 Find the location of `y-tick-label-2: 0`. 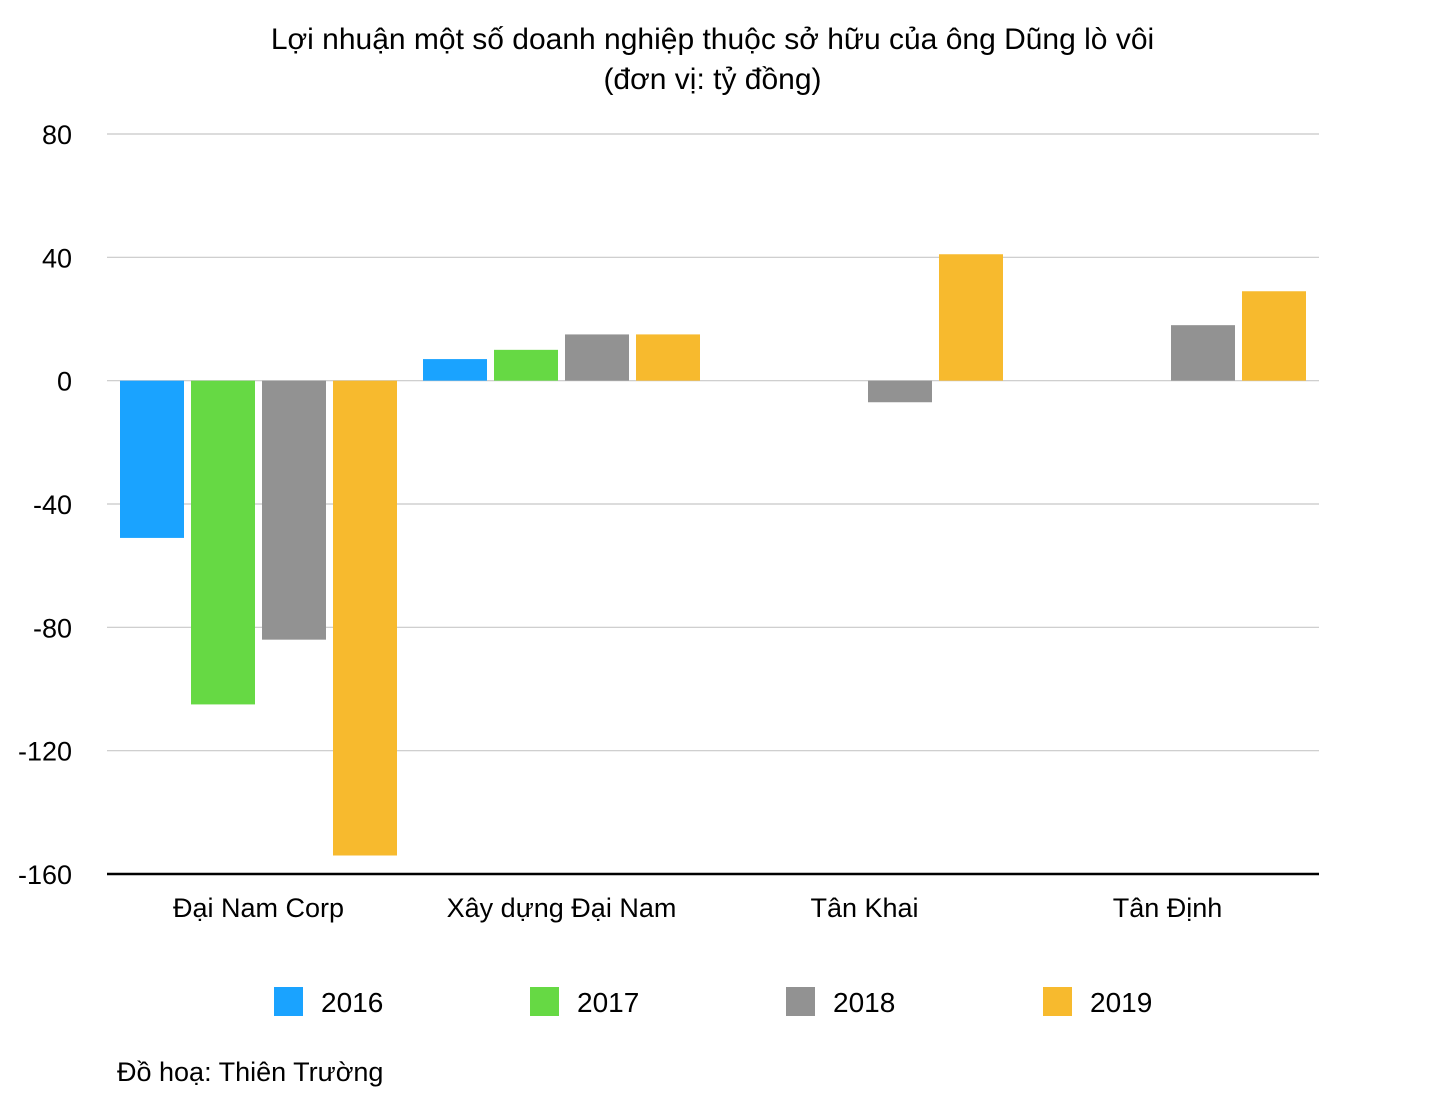

y-tick-label-2: 0 is located at coordinates (64, 382).